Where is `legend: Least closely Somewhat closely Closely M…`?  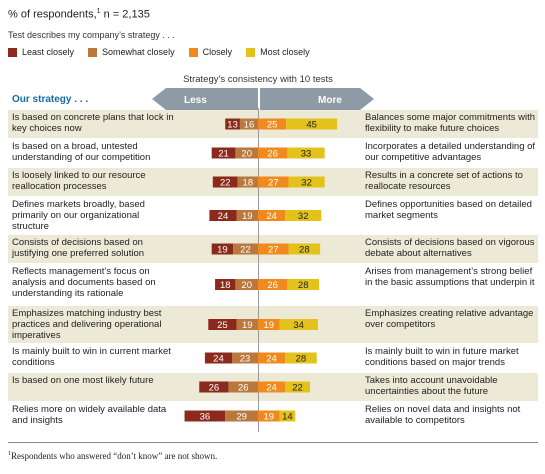
legend: Least closely Somewhat closely Closely M… is located at coordinates (159, 52).